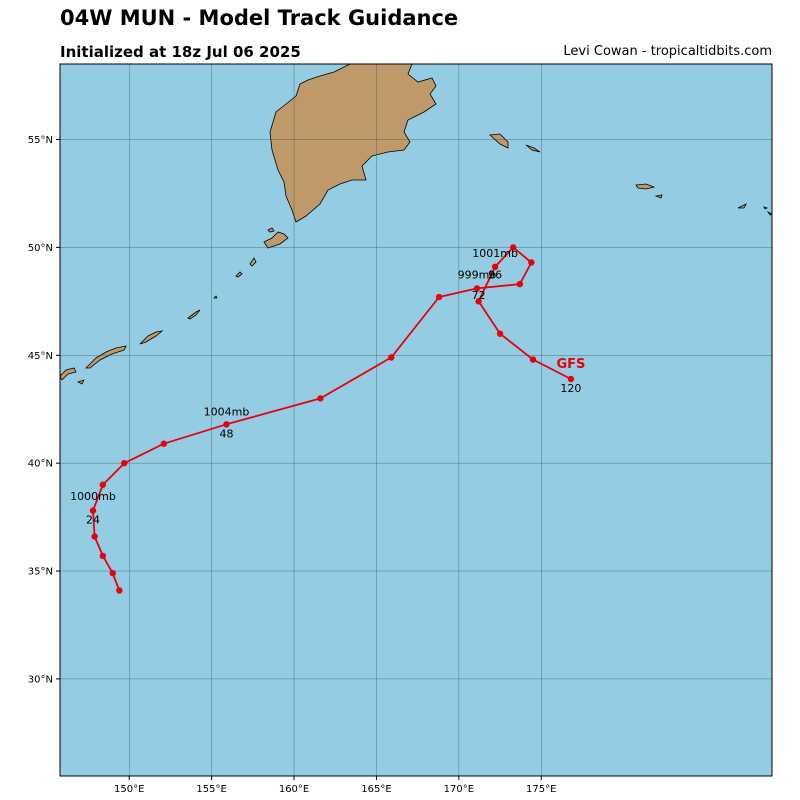 The height and width of the screenshot is (800, 800). Describe the element at coordinates (667, 51) in the screenshot. I see `credit-text: Levi Cowan - tropicaltidbits.com` at that location.